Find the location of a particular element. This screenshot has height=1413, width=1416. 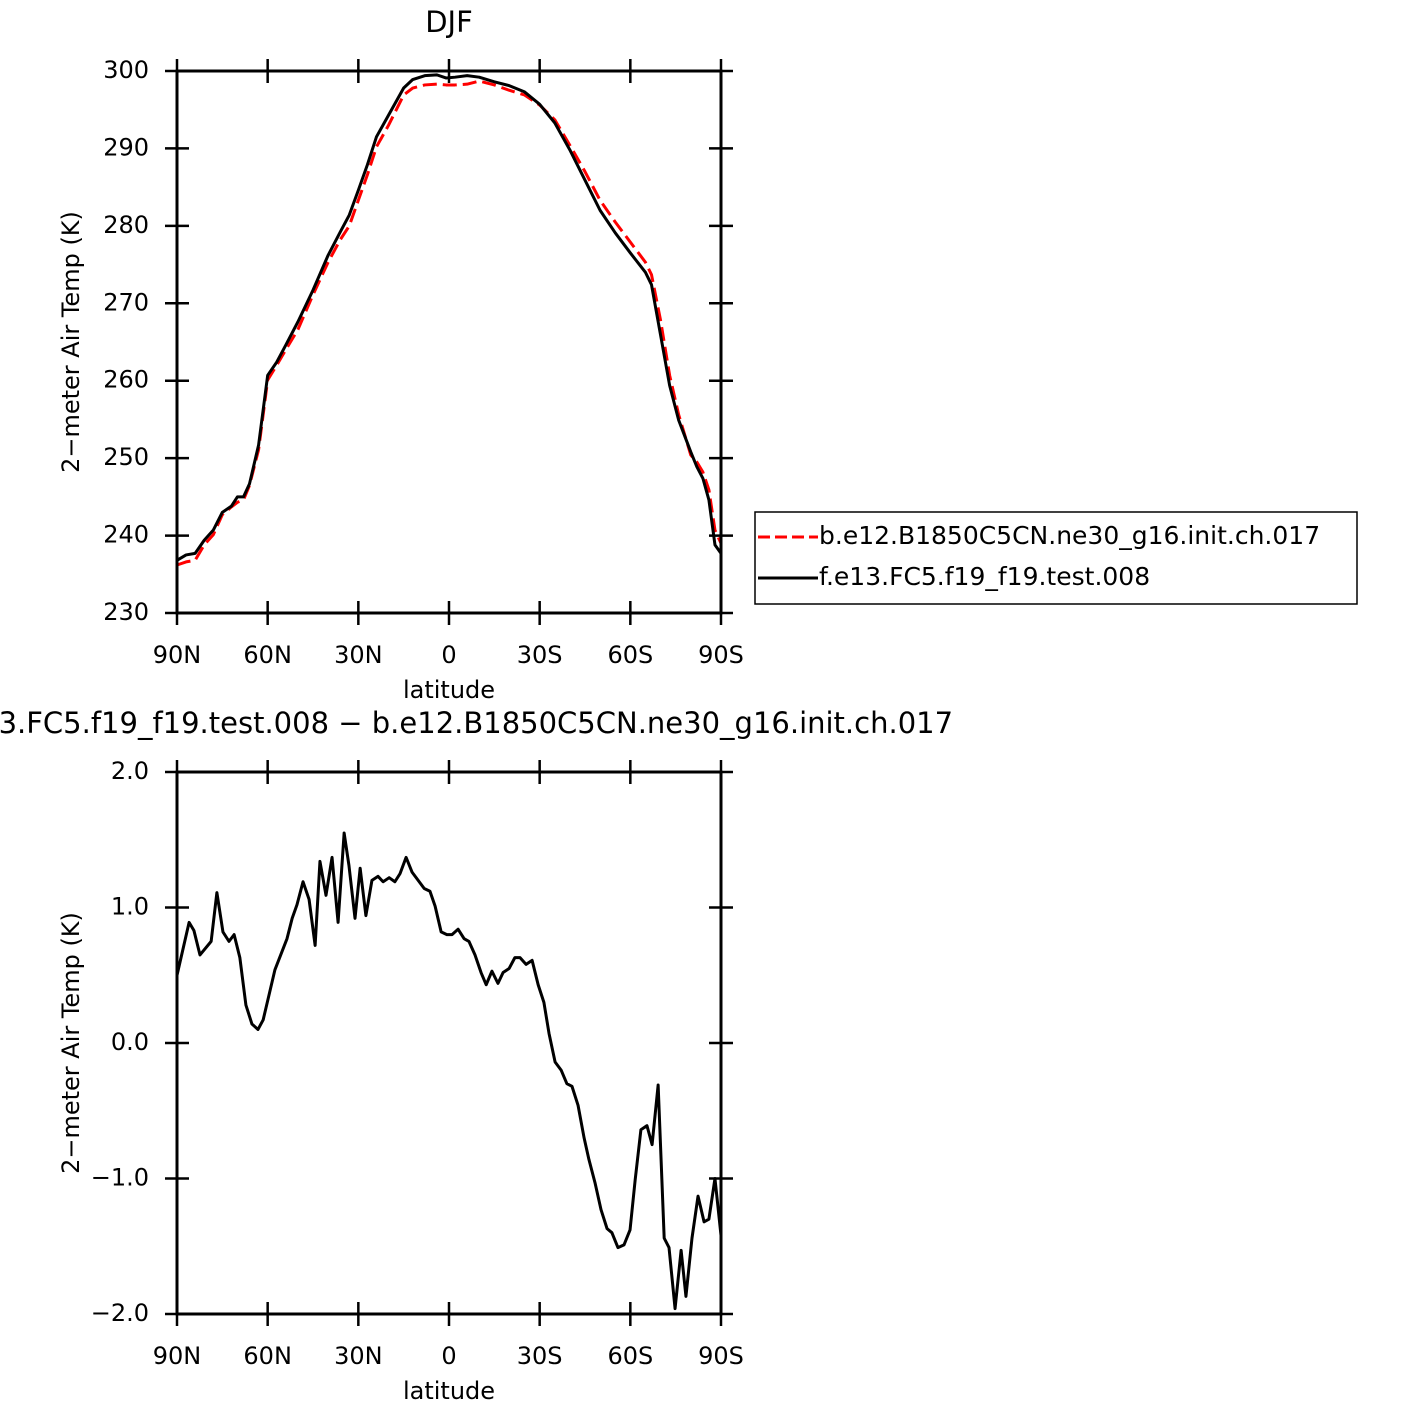

legend-text: f.e13.FC5.f19_f19.test.008 is located at coordinates (984, 576).